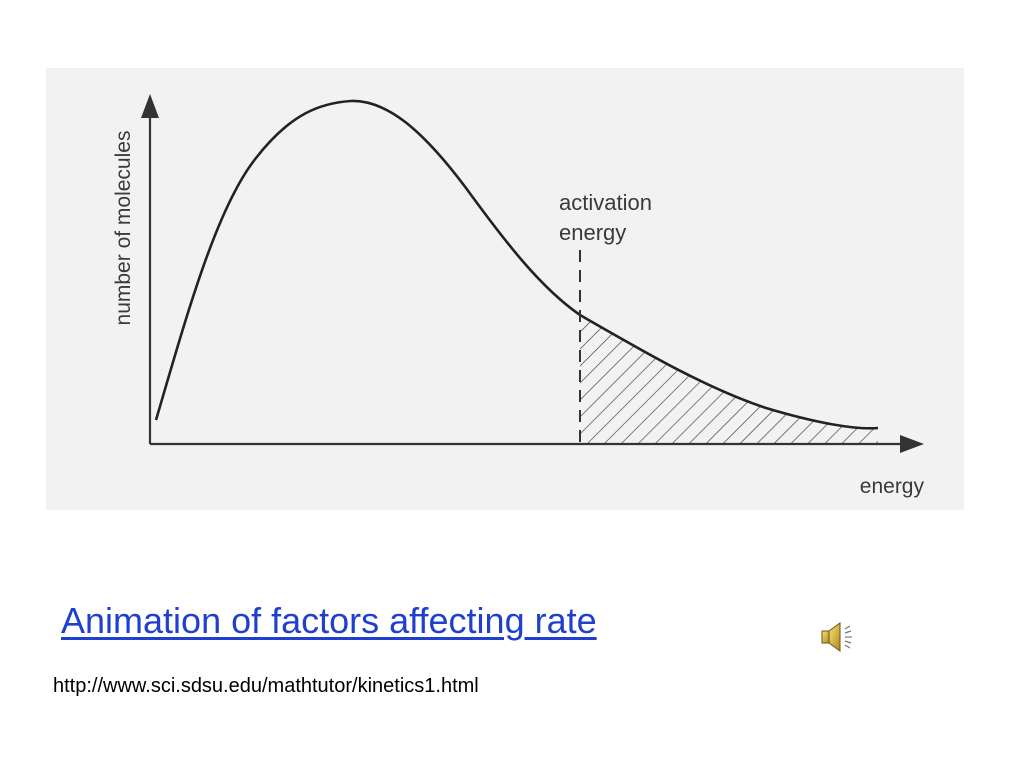 The width and height of the screenshot is (1024, 768). What do you see at coordinates (592, 232) in the screenshot?
I see `activation-label-line2: energy` at bounding box center [592, 232].